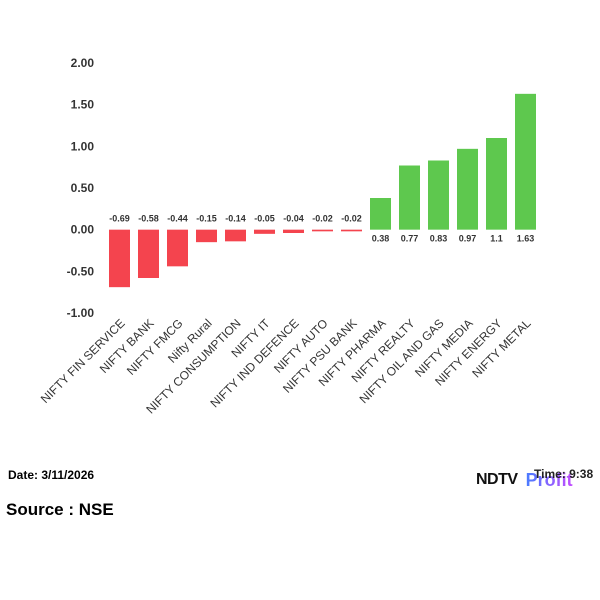 This screenshot has width=600, height=600. Describe the element at coordinates (410, 239) in the screenshot. I see `data-label: 0.77` at that location.